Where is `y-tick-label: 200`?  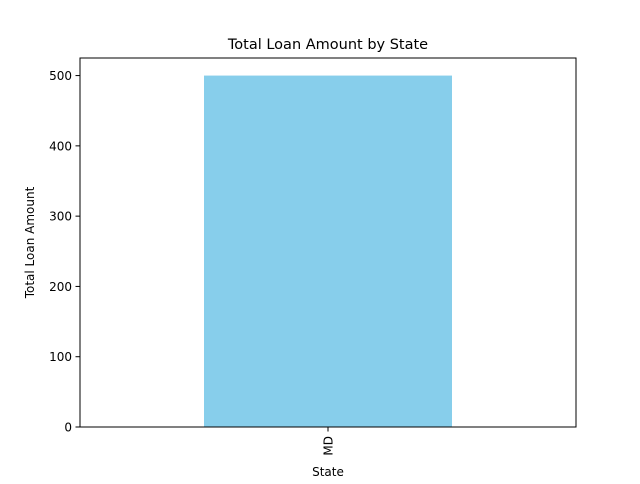 y-tick-label: 200 is located at coordinates (60, 287).